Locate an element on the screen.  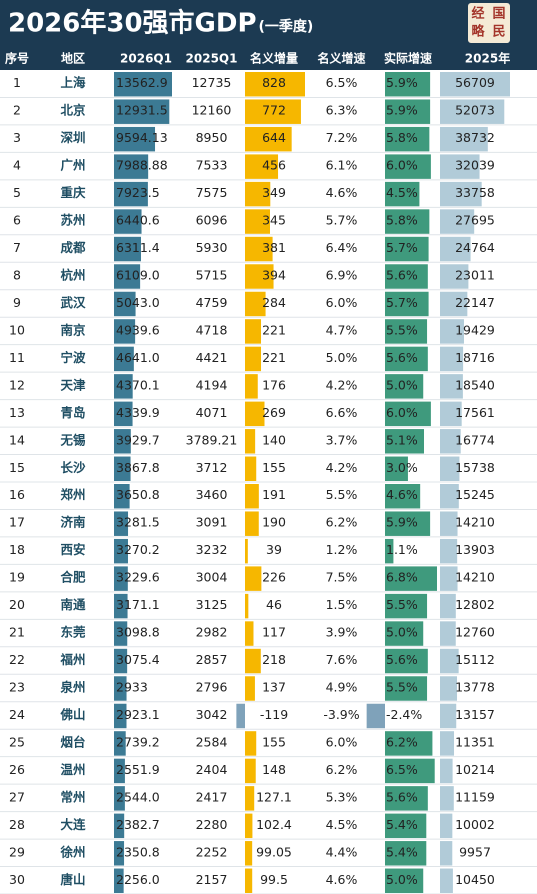
cell-text: 21 is located at coordinates (17, 632).